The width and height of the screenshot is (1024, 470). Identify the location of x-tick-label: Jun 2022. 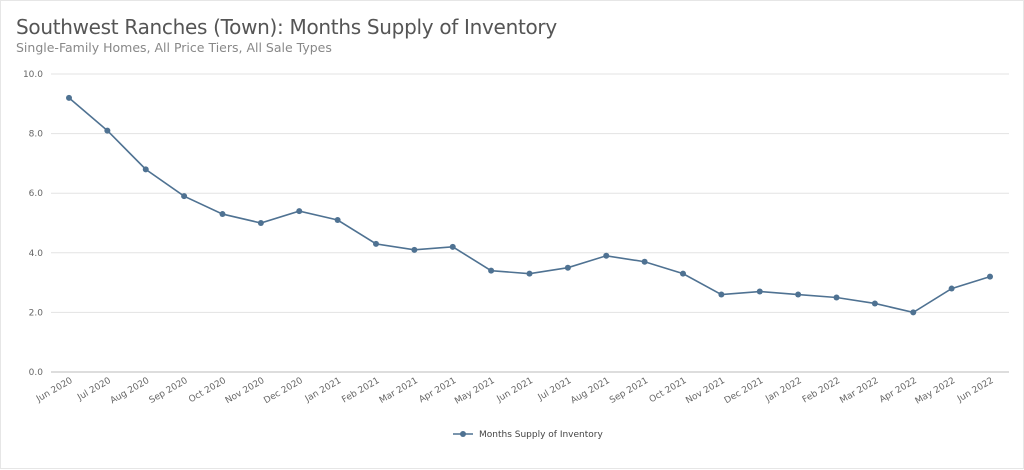
(975, 390).